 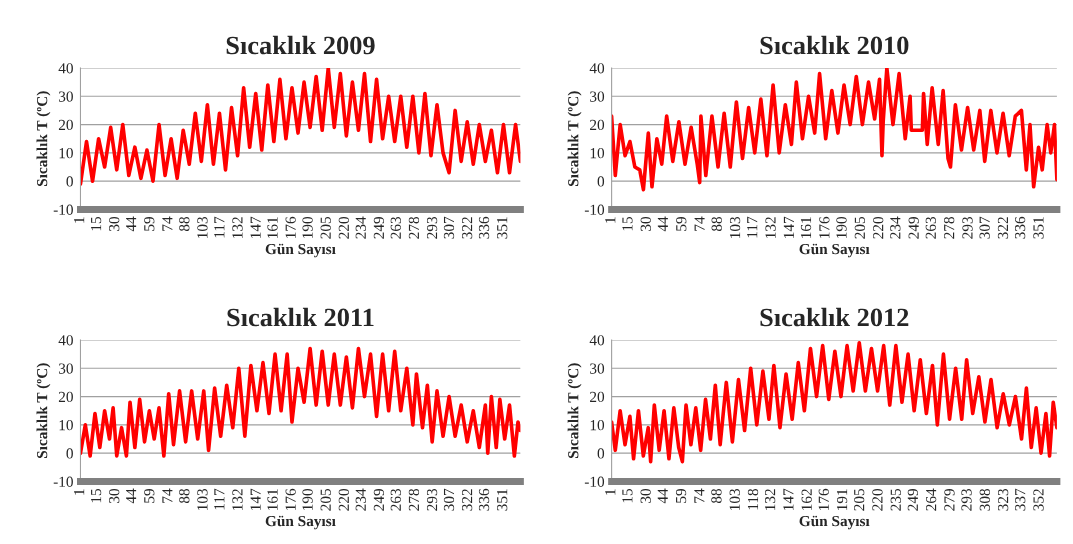 I want to click on line-series, so click(x=300, y=402).